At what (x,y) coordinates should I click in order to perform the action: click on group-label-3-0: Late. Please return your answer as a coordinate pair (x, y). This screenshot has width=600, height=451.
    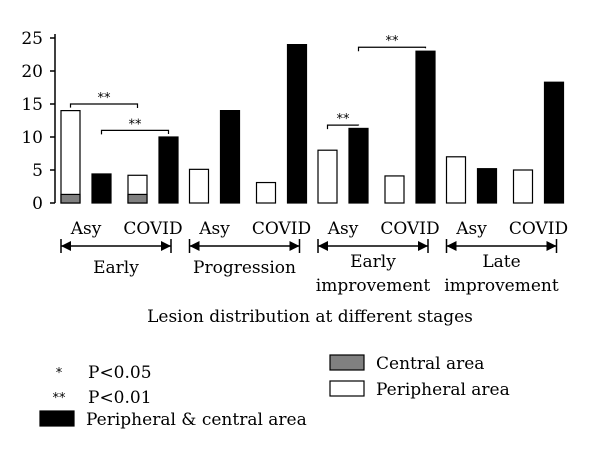
    Looking at the image, I should click on (501, 262).